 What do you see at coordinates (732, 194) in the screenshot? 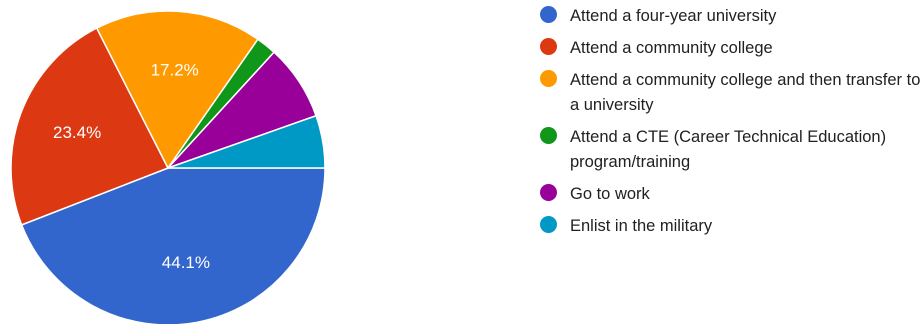
I see `legend-item-go-to-work: Go to work` at bounding box center [732, 194].